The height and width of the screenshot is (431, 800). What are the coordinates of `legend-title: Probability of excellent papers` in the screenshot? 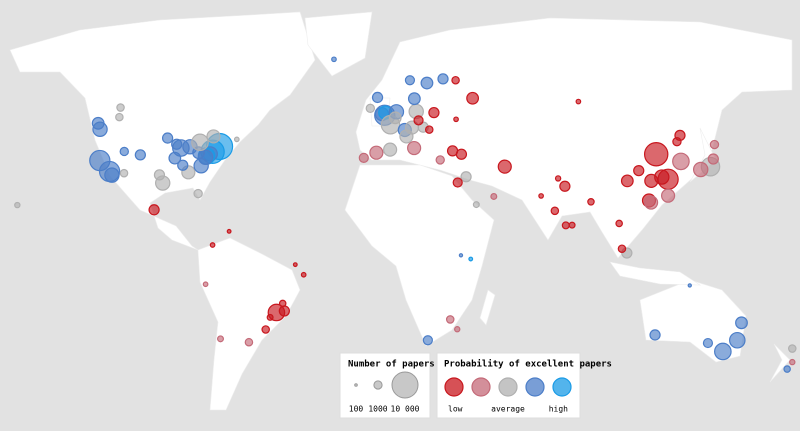 It's located at (528, 364).